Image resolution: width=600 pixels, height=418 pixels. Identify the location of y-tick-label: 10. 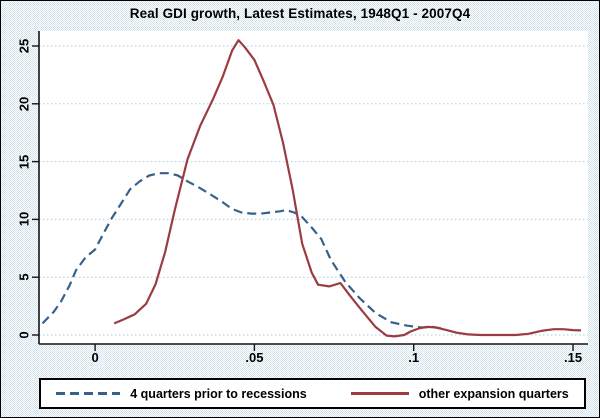
(24, 219).